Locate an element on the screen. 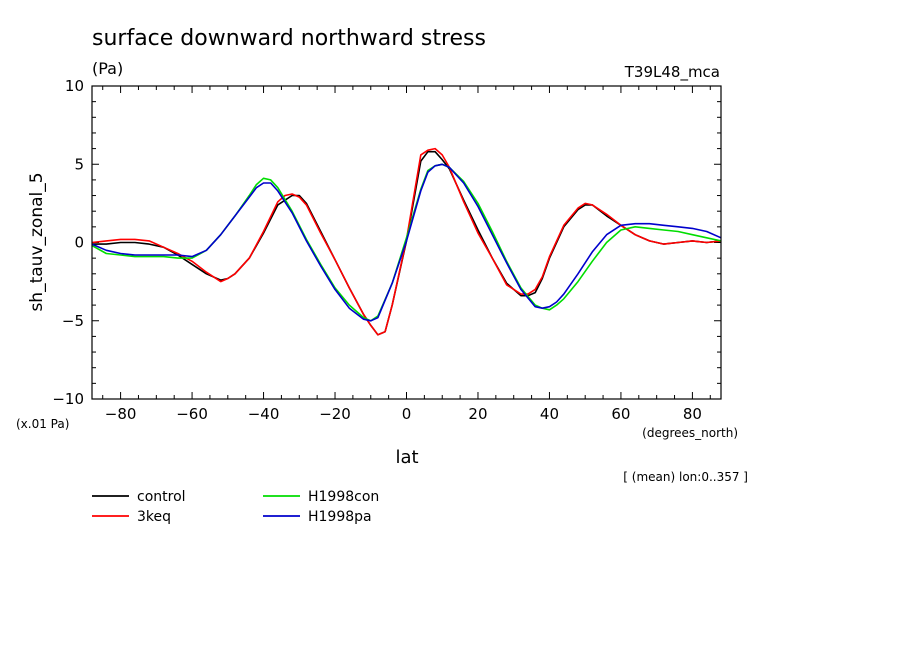 The image size is (904, 654). chart-units: (Pa) is located at coordinates (107, 68).